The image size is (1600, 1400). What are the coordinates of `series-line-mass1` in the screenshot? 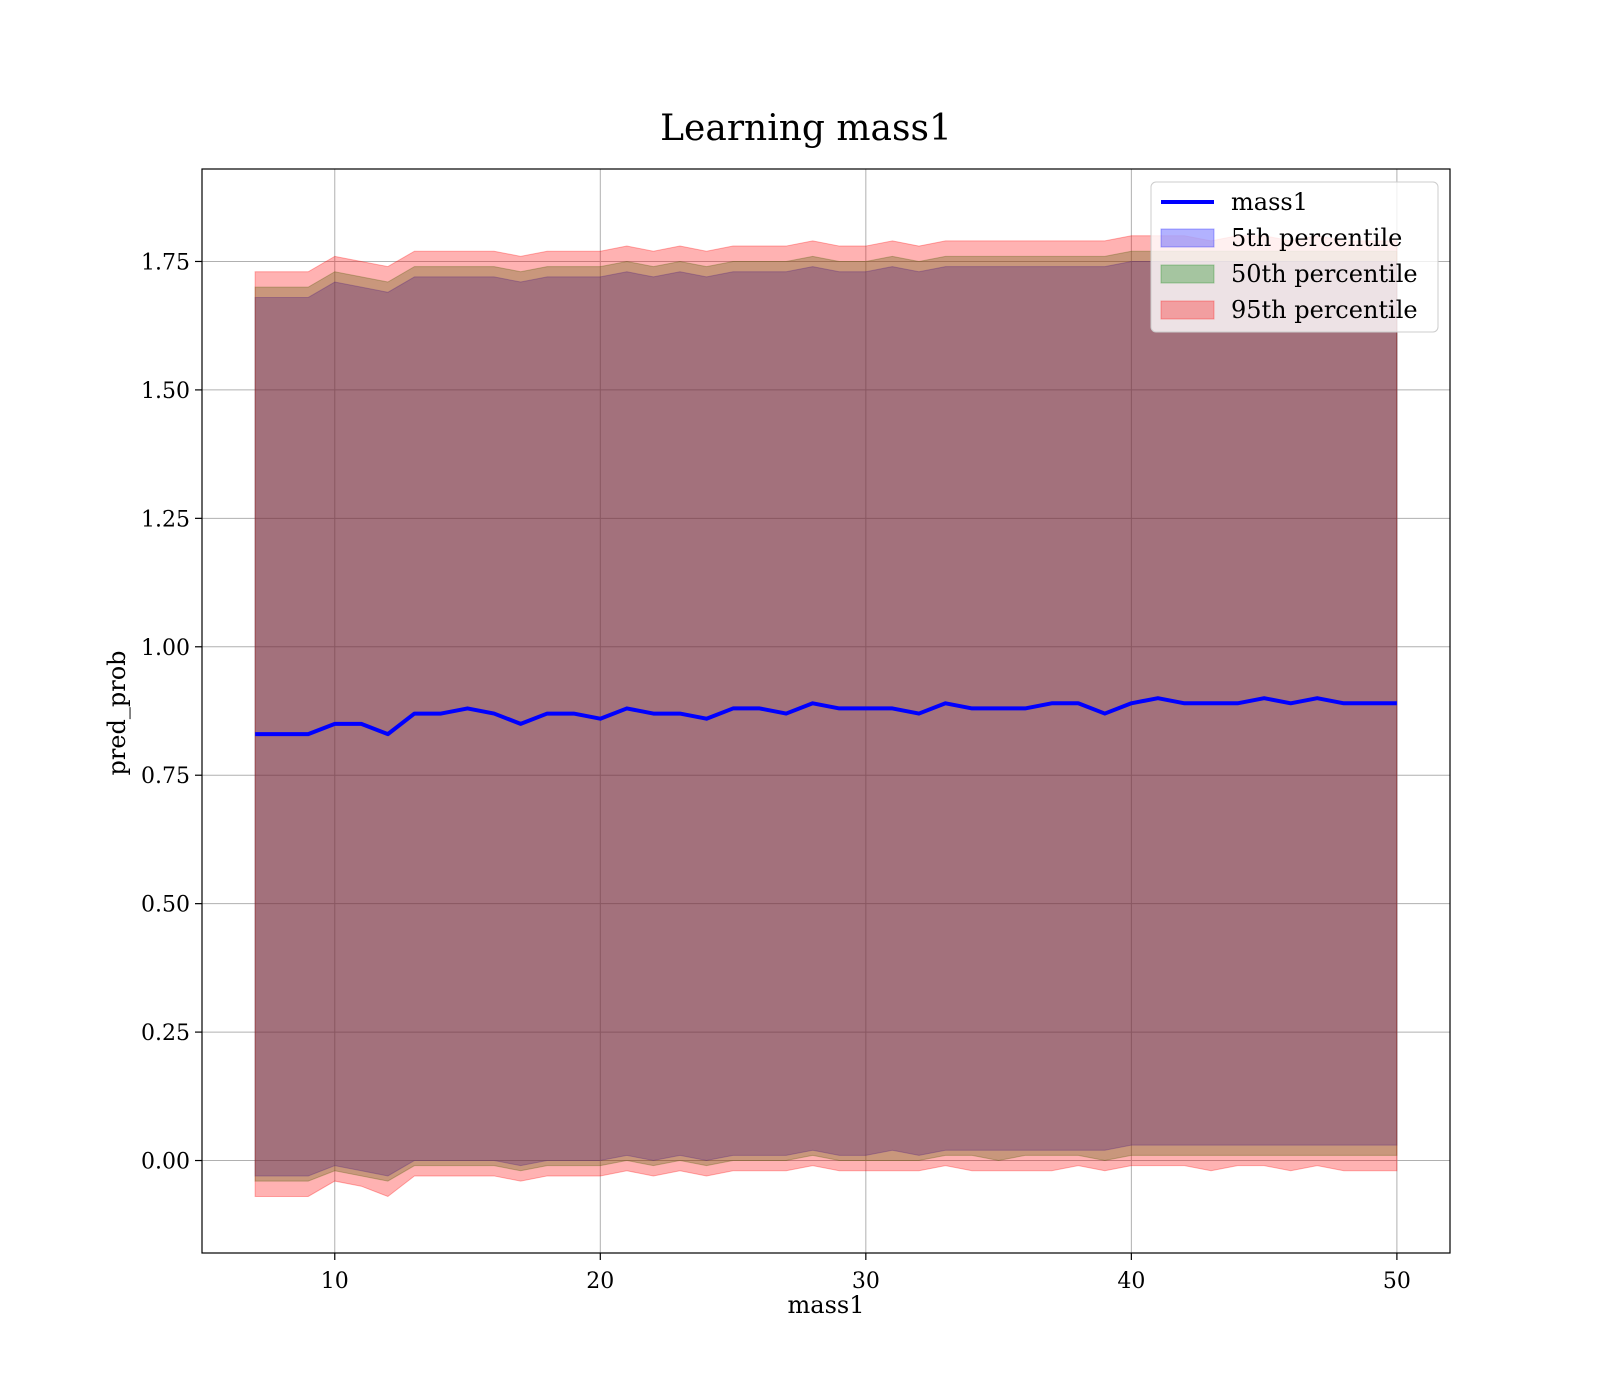 It's located at (826, 716).